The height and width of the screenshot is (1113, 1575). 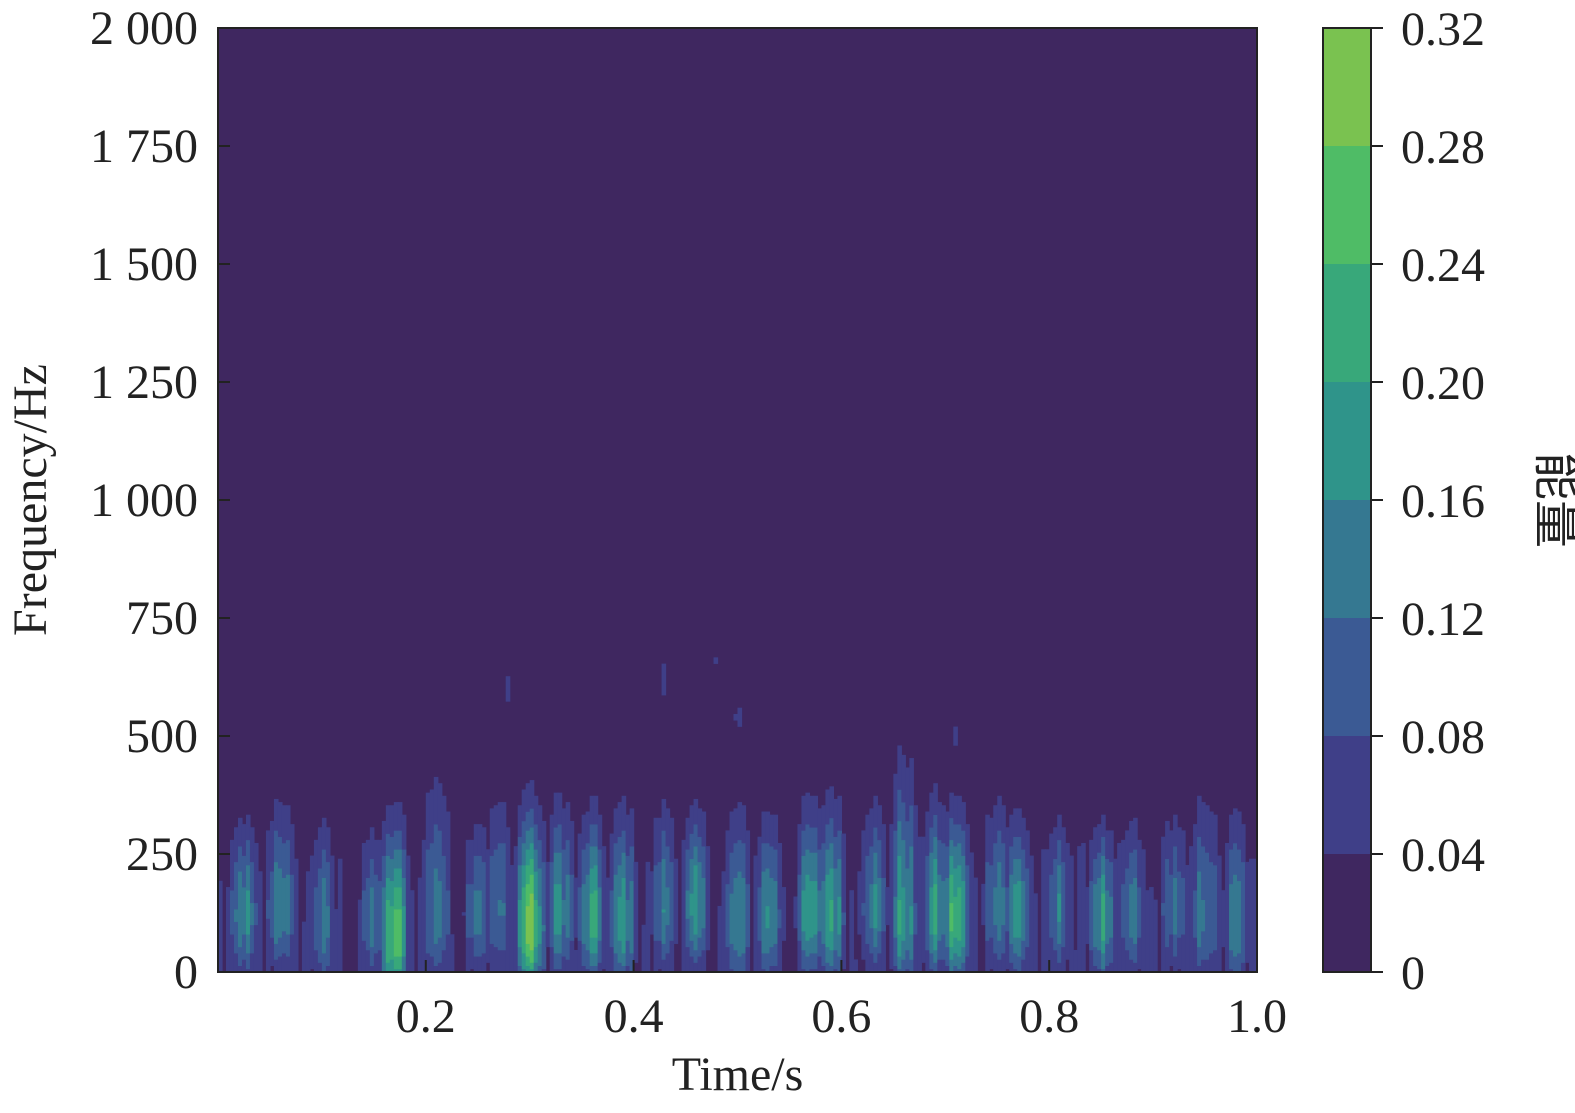 I want to click on colorbar-tick-label: 0.24, so click(x=1443, y=265).